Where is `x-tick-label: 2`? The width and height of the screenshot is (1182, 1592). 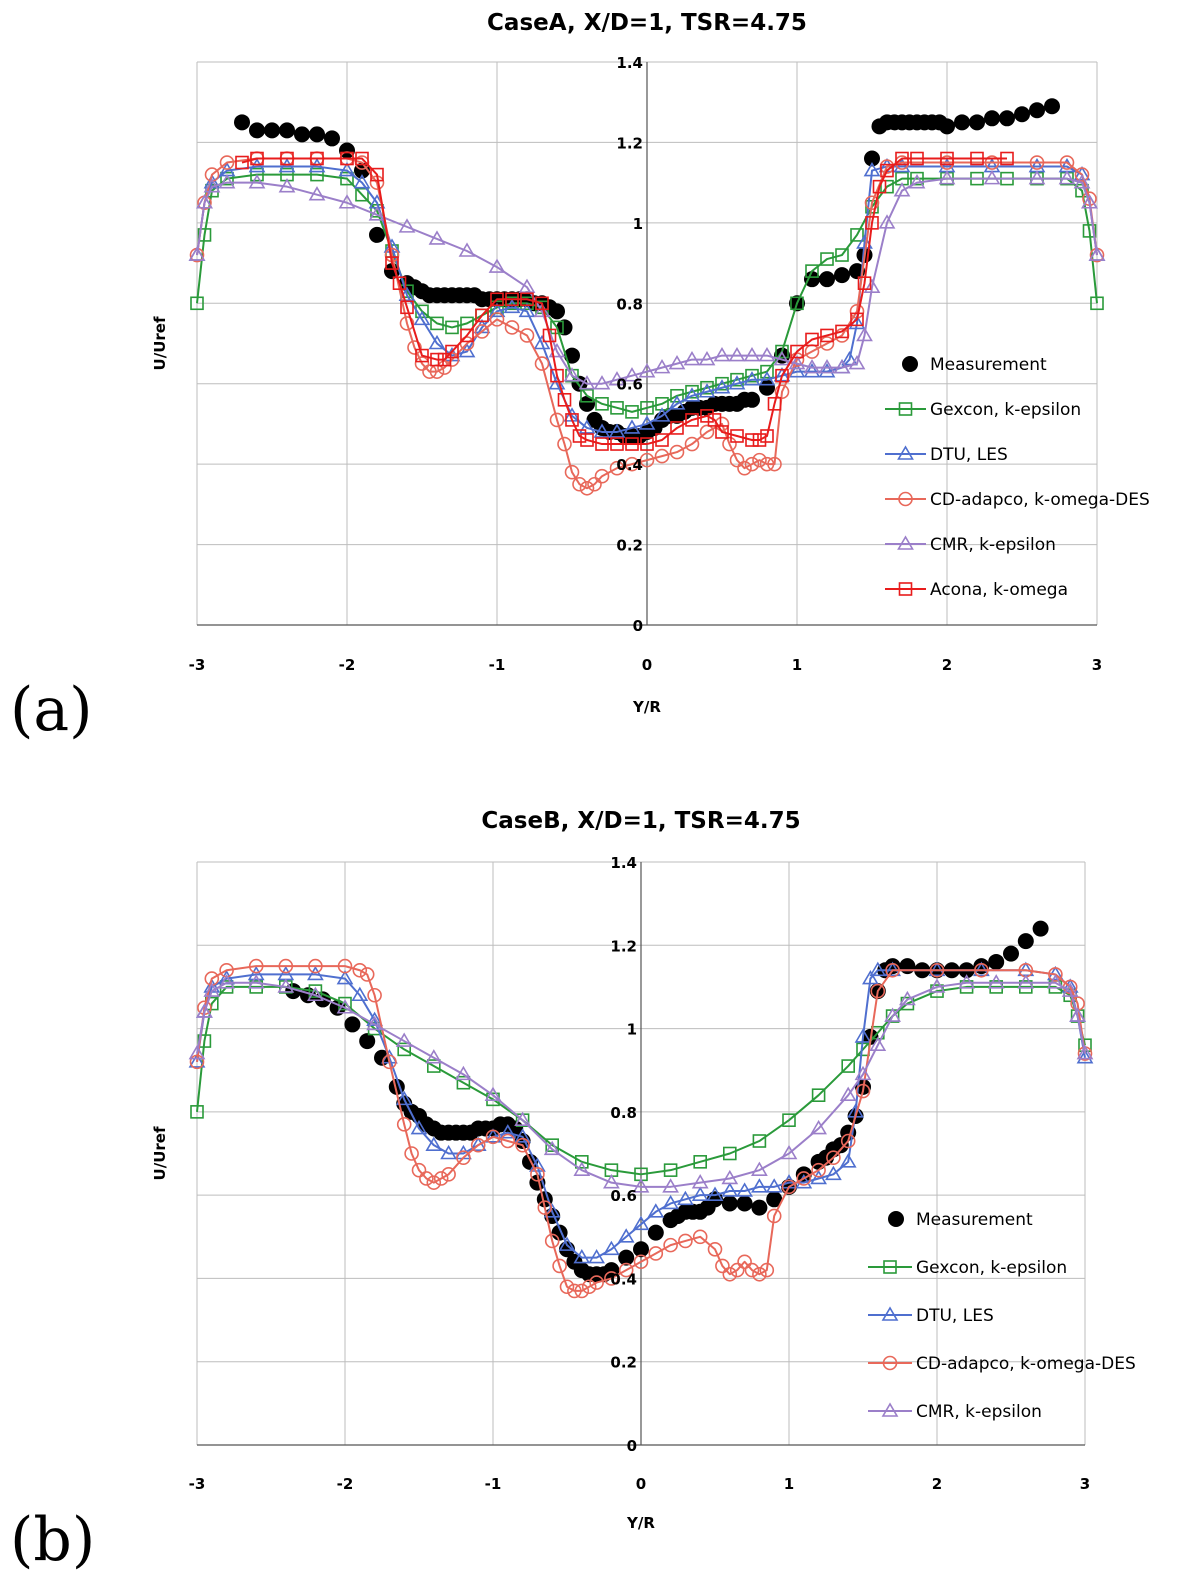 x-tick-label: 2 is located at coordinates (947, 665).